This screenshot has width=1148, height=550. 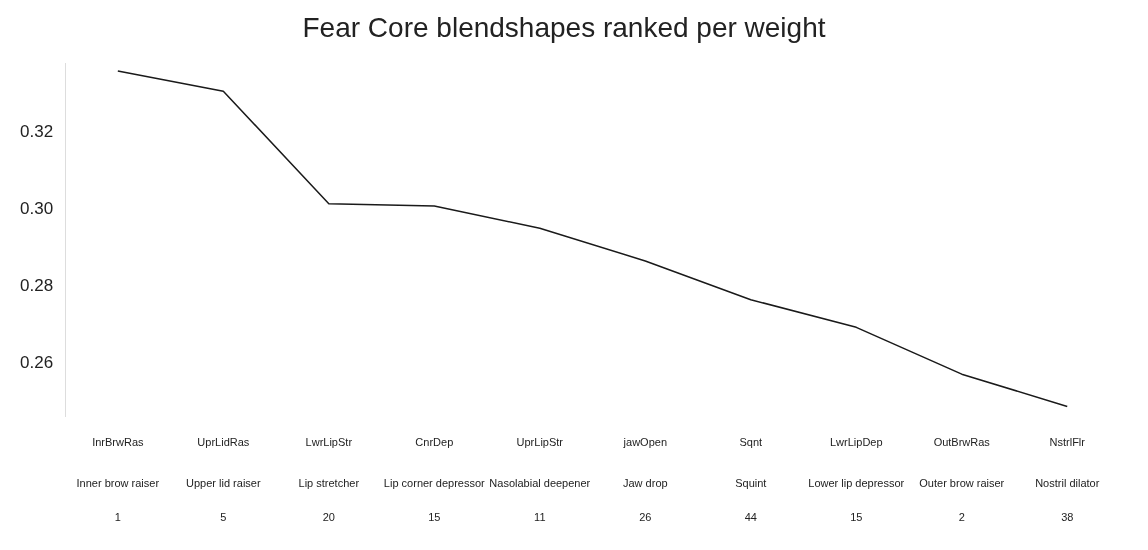 What do you see at coordinates (751, 442) in the screenshot?
I see `x-tick-label: Sqnt` at bounding box center [751, 442].